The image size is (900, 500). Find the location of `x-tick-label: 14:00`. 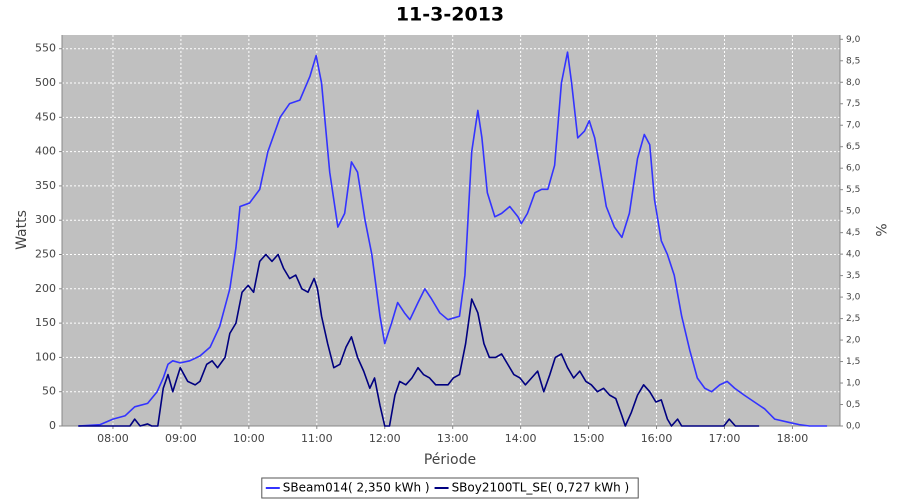

x-tick-label: 14:00 is located at coordinates (521, 438).